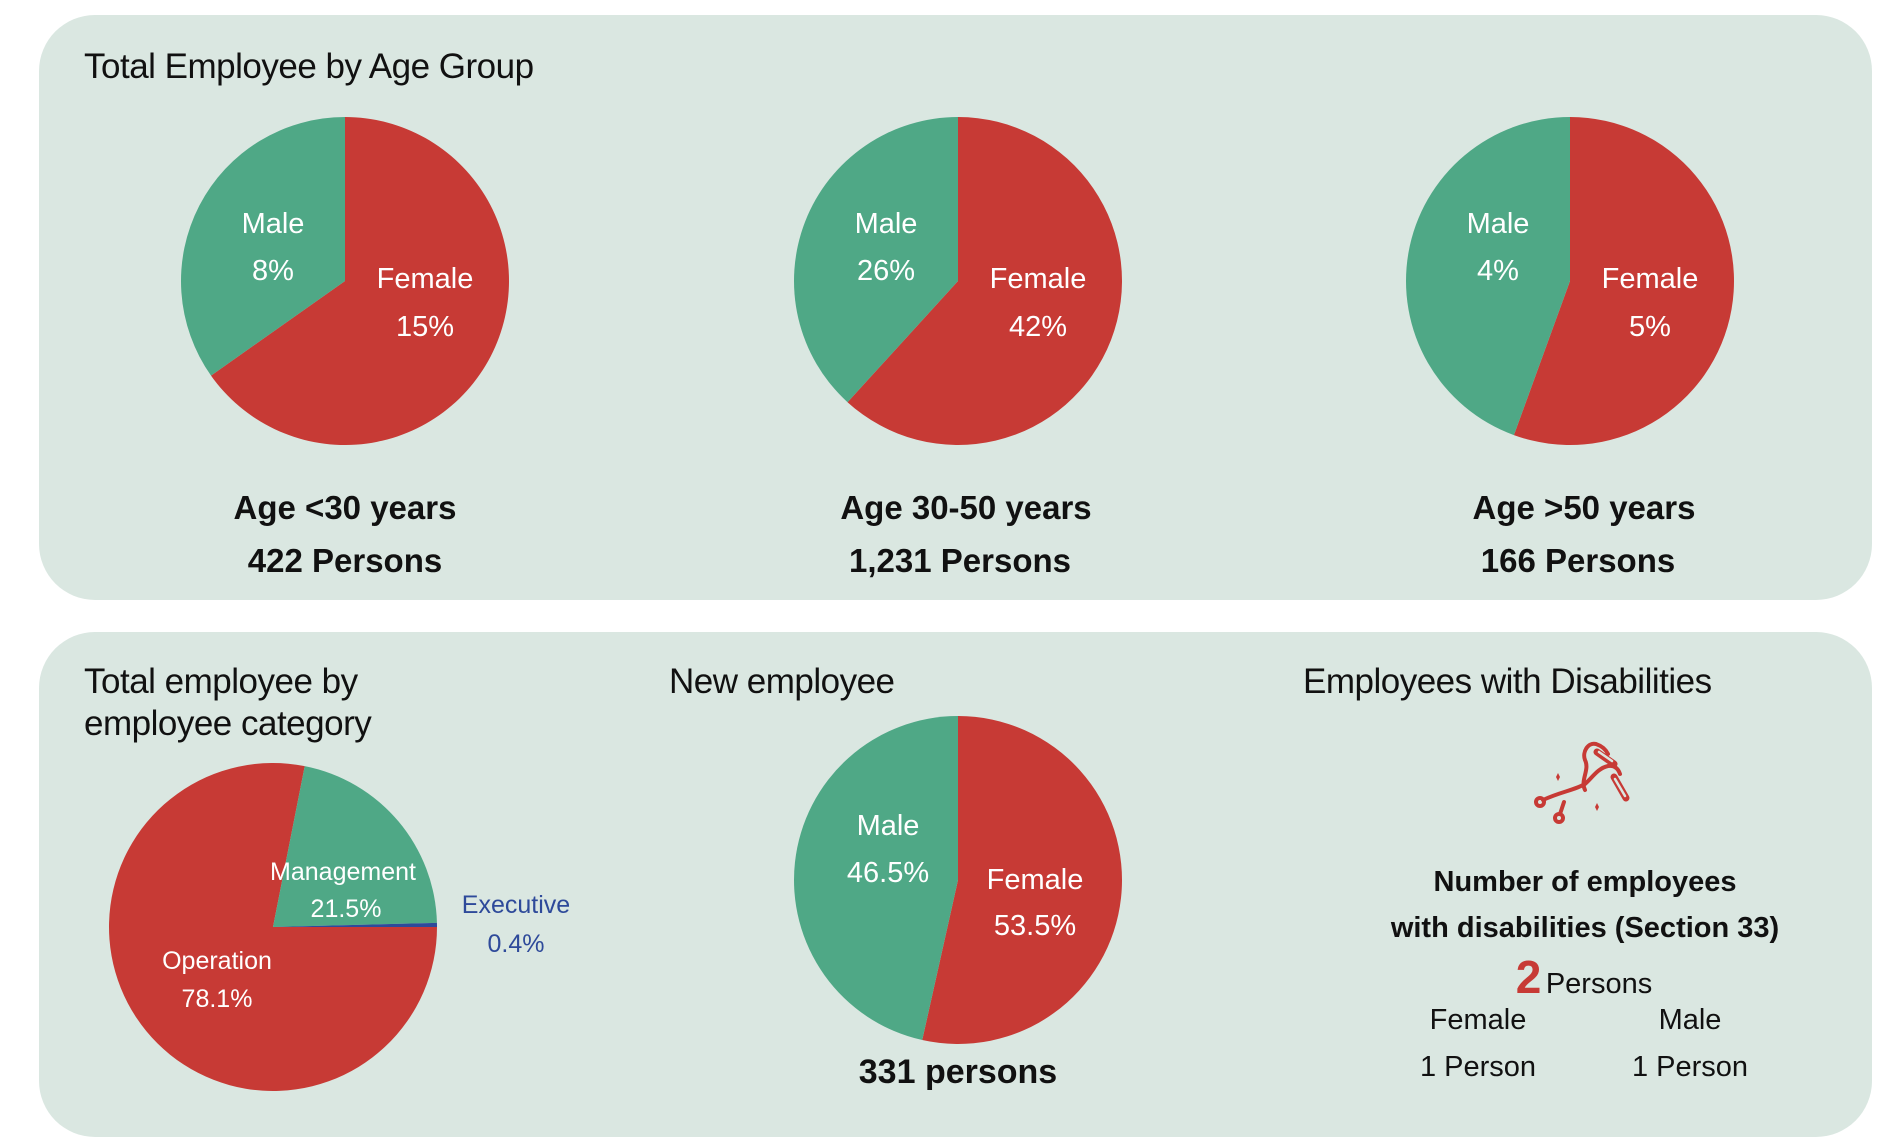  I want to click on pie-age-30-50-male-slice, so click(876, 260).